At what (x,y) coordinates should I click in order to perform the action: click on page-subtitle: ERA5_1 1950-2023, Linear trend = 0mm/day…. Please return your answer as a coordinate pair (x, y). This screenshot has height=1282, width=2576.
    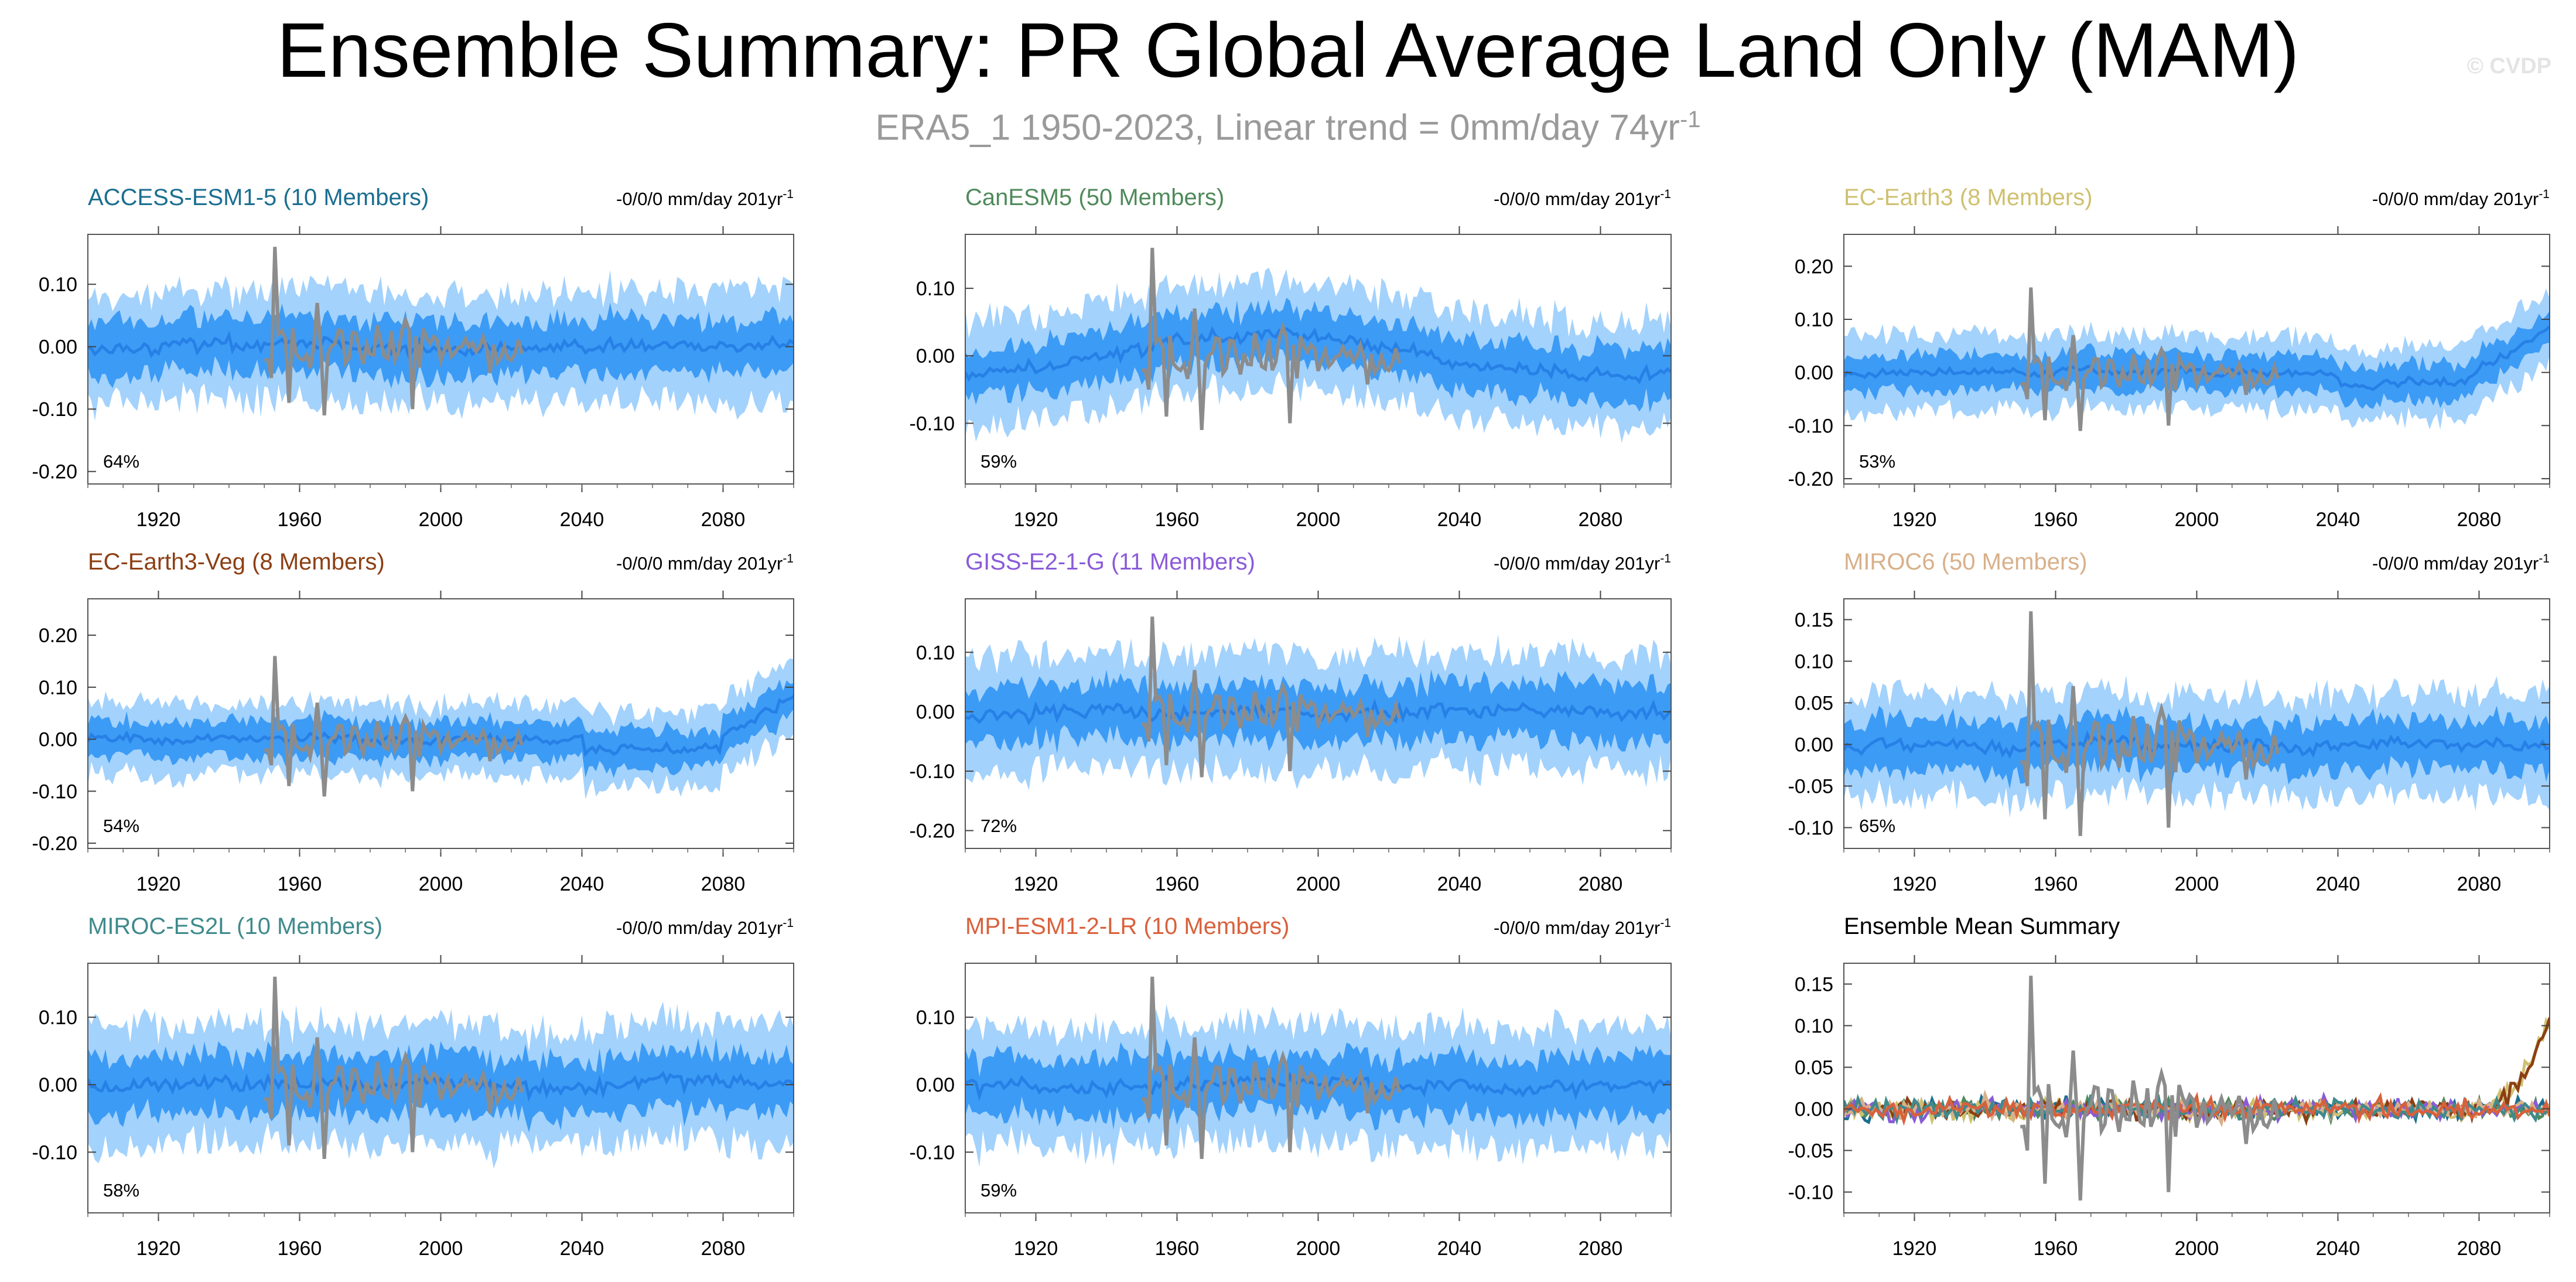
    Looking at the image, I should click on (1288, 124).